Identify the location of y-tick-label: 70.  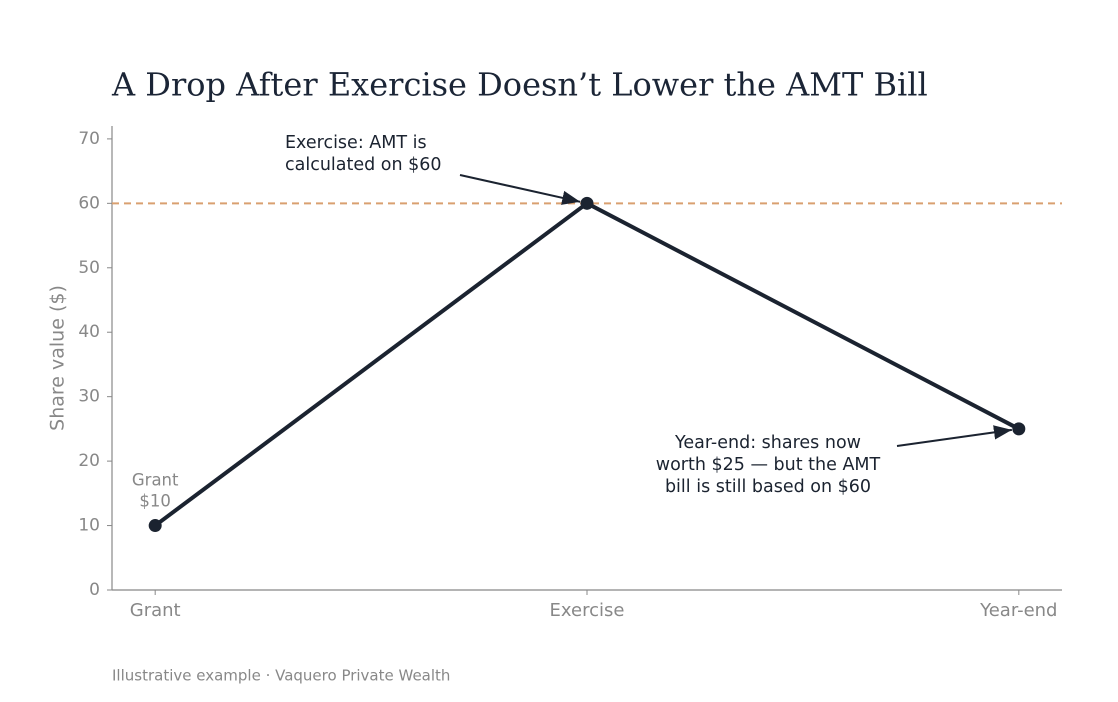
(89, 139).